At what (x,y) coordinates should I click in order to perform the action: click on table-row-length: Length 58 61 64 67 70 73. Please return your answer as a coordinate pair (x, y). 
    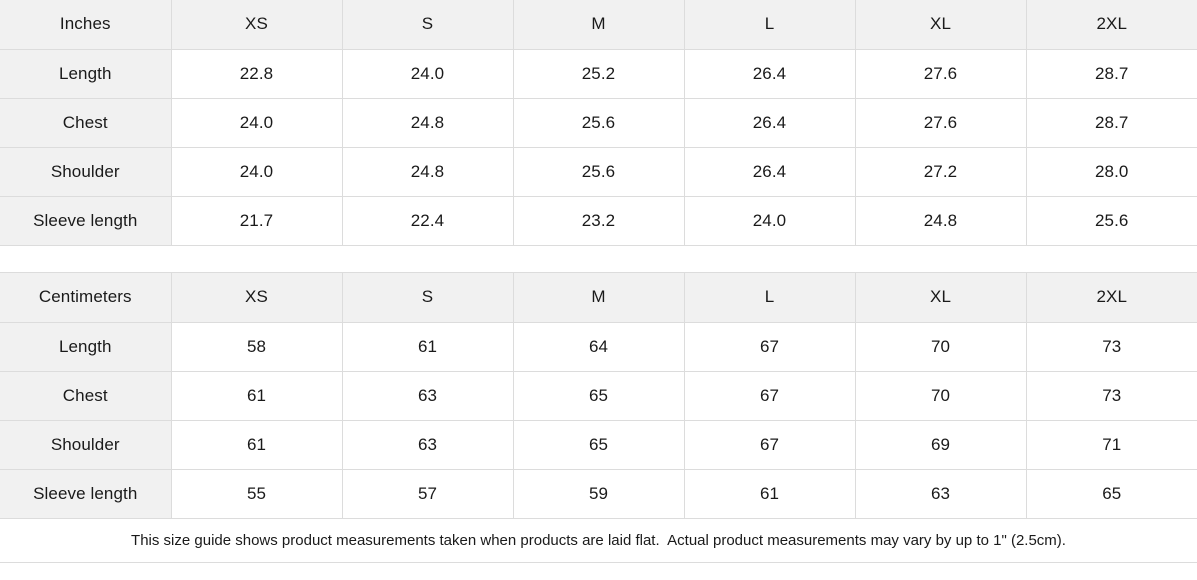
    Looking at the image, I should click on (598, 346).